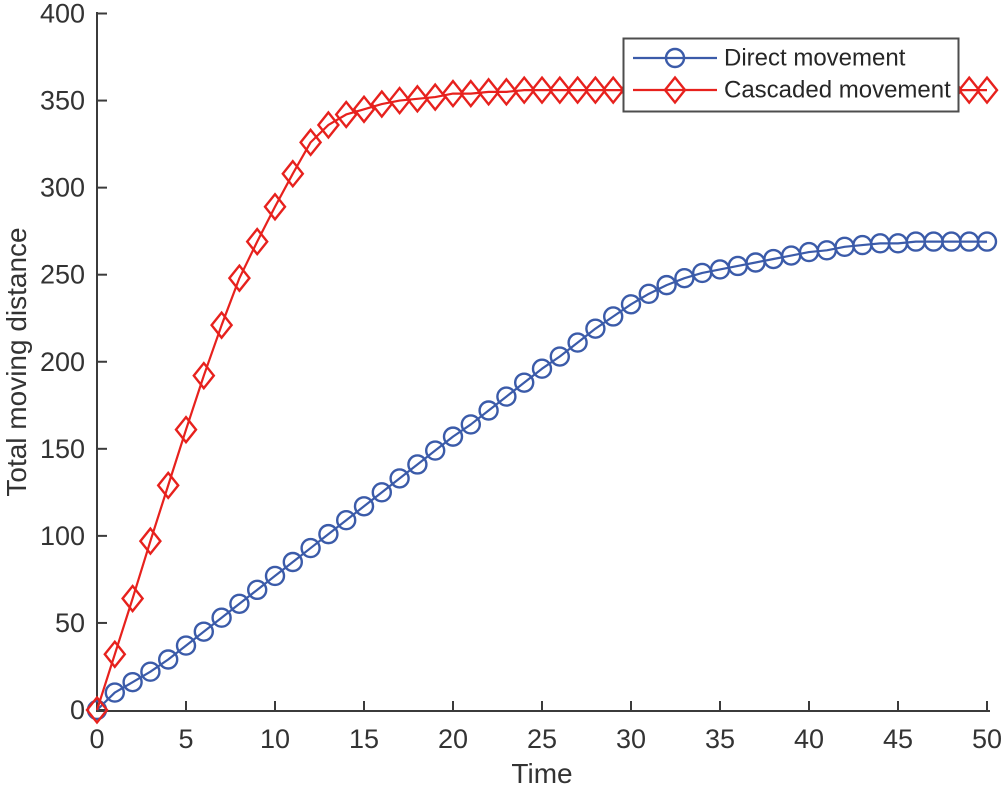 This screenshot has width=1004, height=799. Describe the element at coordinates (769, 58) in the screenshot. I see `legend-item-direct-movement: Direct movement` at that location.